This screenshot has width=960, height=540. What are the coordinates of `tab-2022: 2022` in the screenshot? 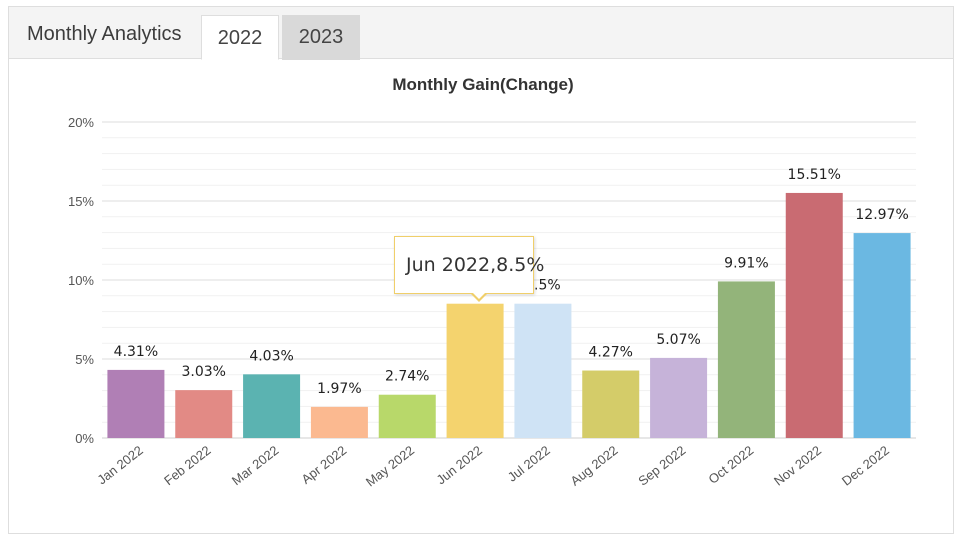 It's located at (240, 37).